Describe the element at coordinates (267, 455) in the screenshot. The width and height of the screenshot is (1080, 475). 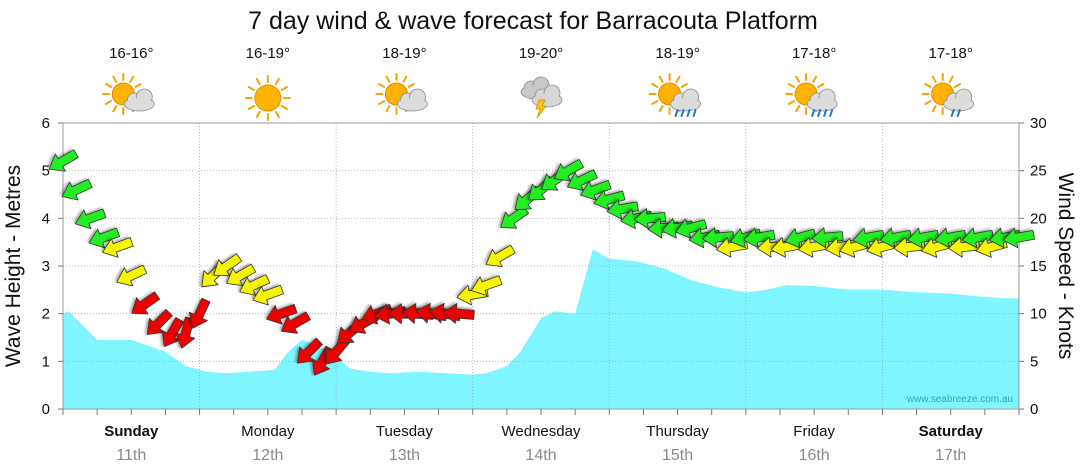
I see `day-date-label: 12th` at that location.